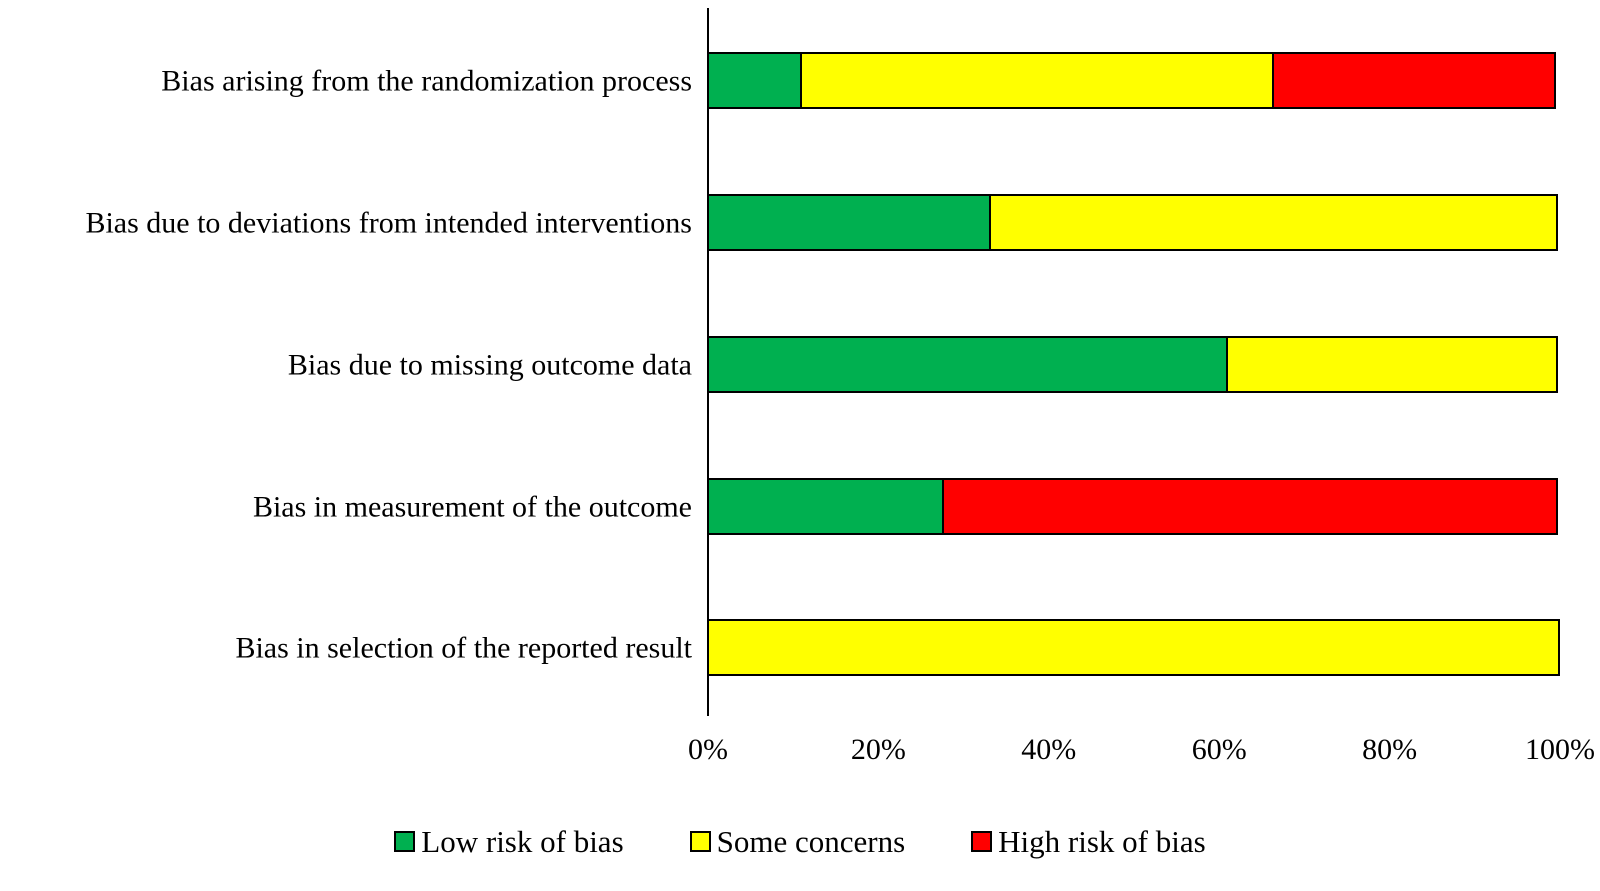 This screenshot has height=891, width=1600. What do you see at coordinates (708, 749) in the screenshot?
I see `x-axis-tick-label: 0%` at bounding box center [708, 749].